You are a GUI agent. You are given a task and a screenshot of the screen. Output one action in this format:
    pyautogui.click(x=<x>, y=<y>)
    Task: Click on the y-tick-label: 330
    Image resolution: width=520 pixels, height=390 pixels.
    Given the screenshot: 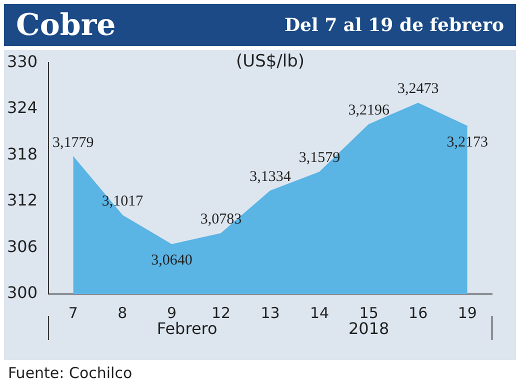 What is the action you would take?
    pyautogui.click(x=22, y=61)
    